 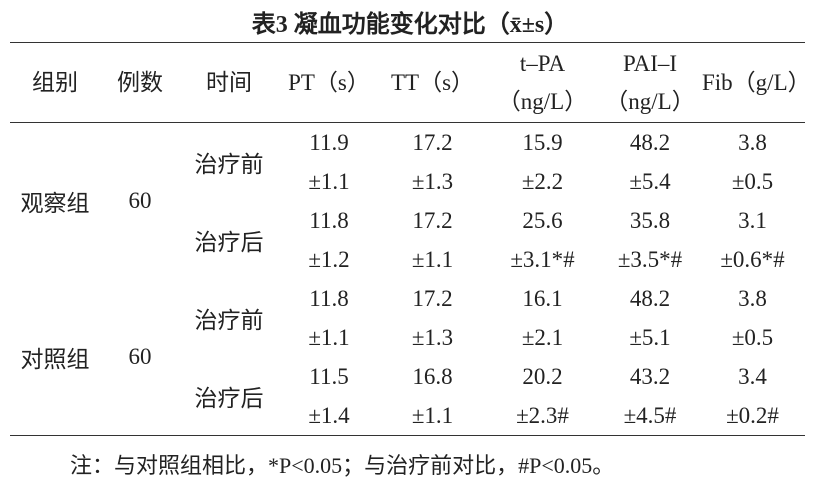 What do you see at coordinates (542, 376) in the screenshot?
I see `mean-cell: 20.2` at bounding box center [542, 376].